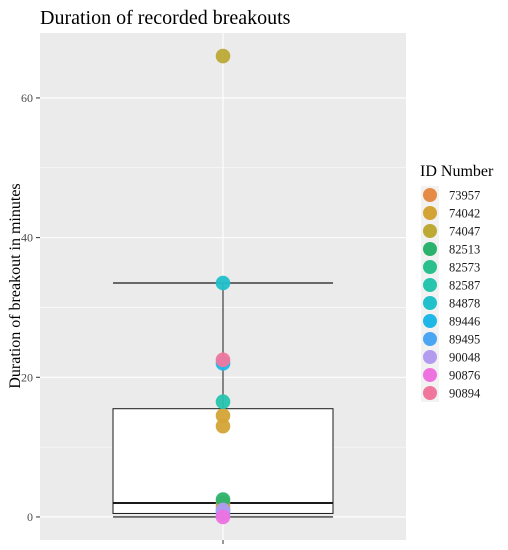 The height and width of the screenshot is (550, 508). What do you see at coordinates (27, 238) in the screenshot?
I see `y-tick-label: 40` at bounding box center [27, 238].